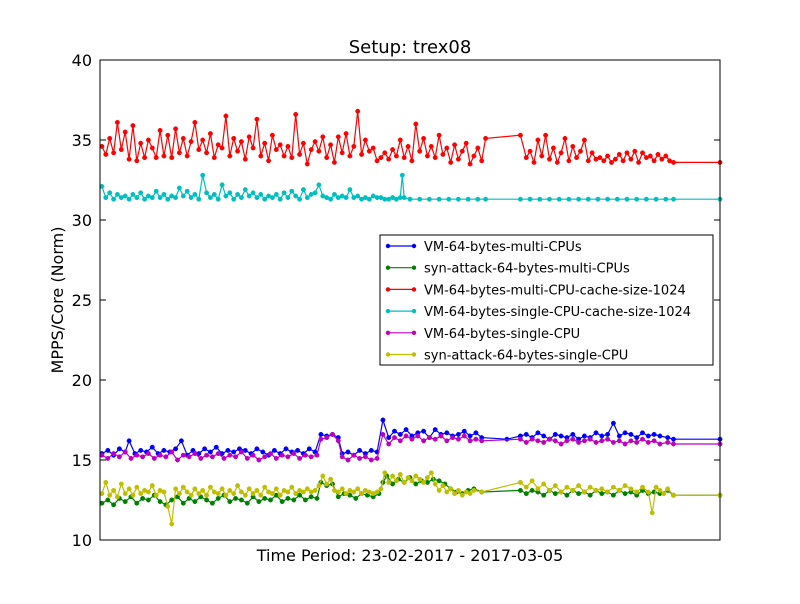 The image size is (800, 604). I want to click on y-axis-label: MPPS/Core (Norm), so click(57, 300).